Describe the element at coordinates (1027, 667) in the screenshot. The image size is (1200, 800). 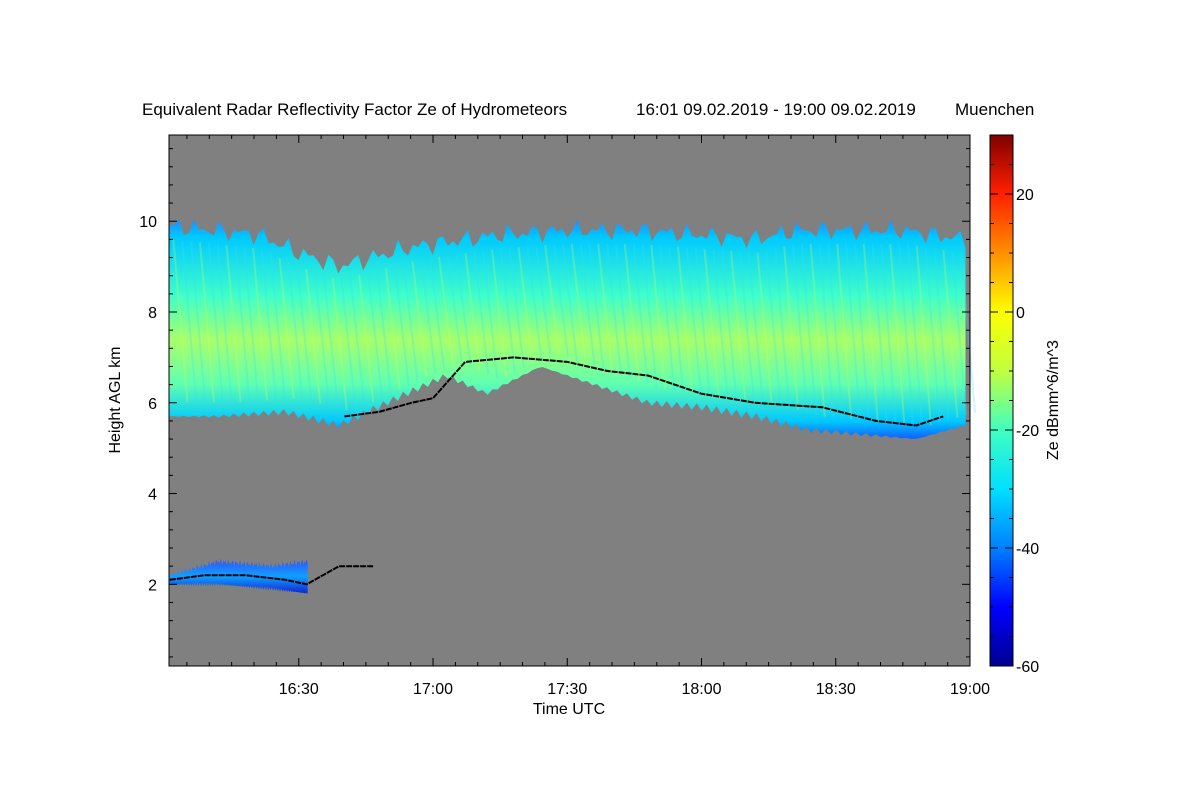
I see `colorbar-tick-label: -60` at that location.